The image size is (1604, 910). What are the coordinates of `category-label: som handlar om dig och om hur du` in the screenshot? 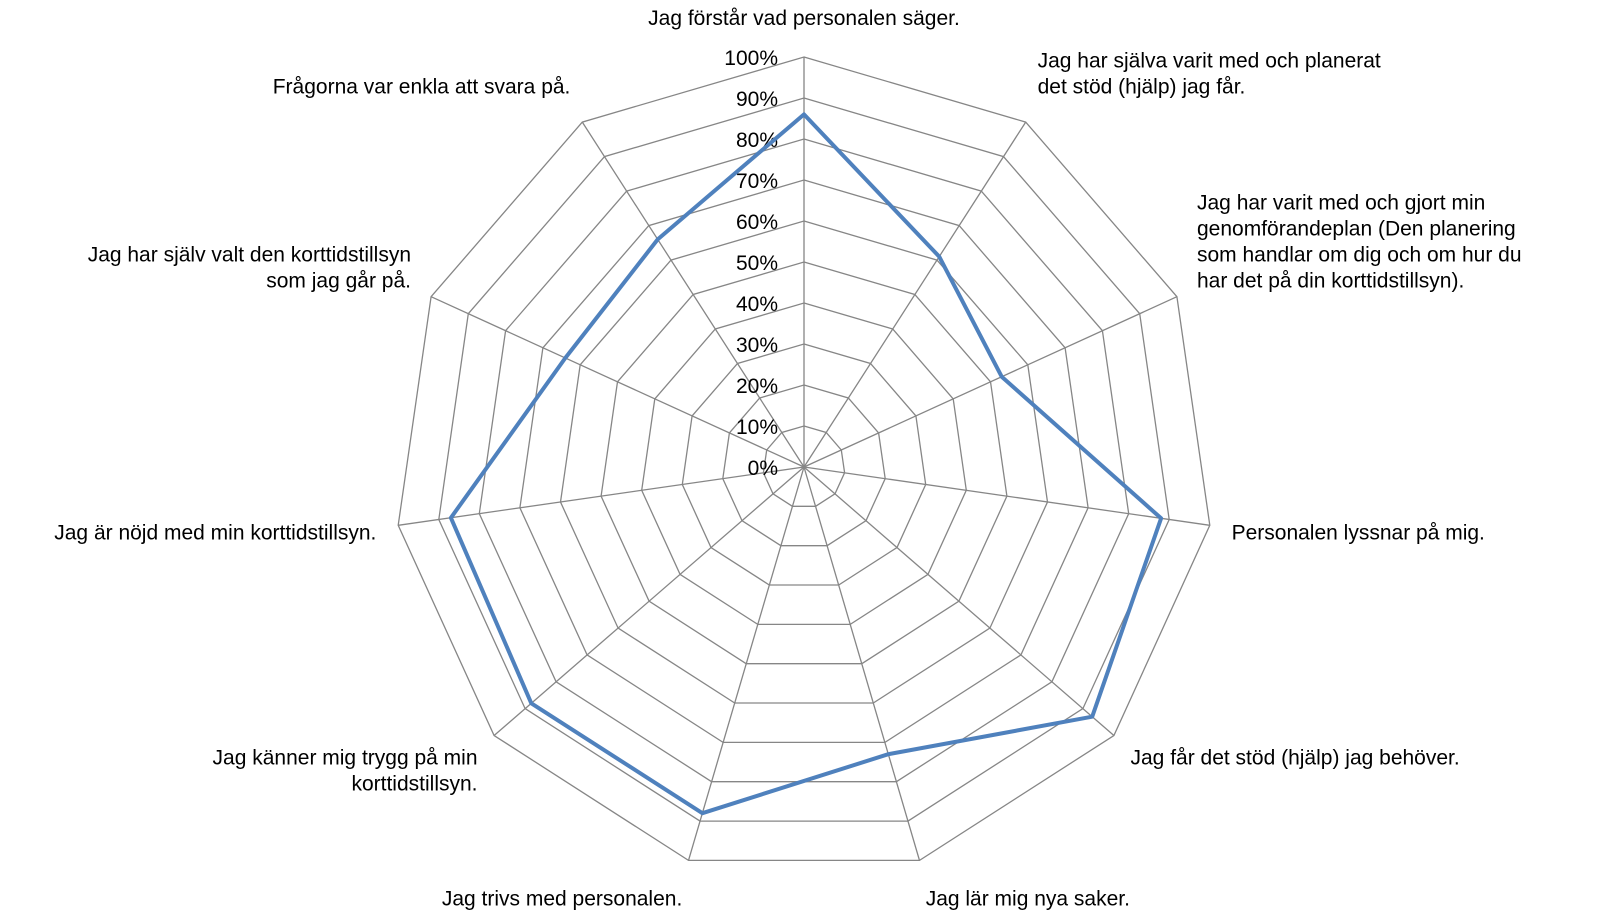 It's located at (1359, 255).